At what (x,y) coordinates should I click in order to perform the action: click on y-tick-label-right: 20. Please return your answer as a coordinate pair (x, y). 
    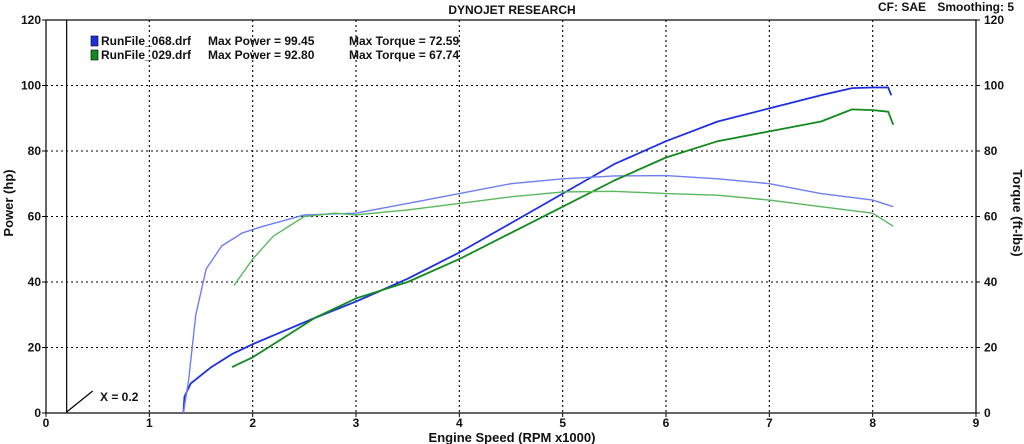
    Looking at the image, I should click on (991, 348).